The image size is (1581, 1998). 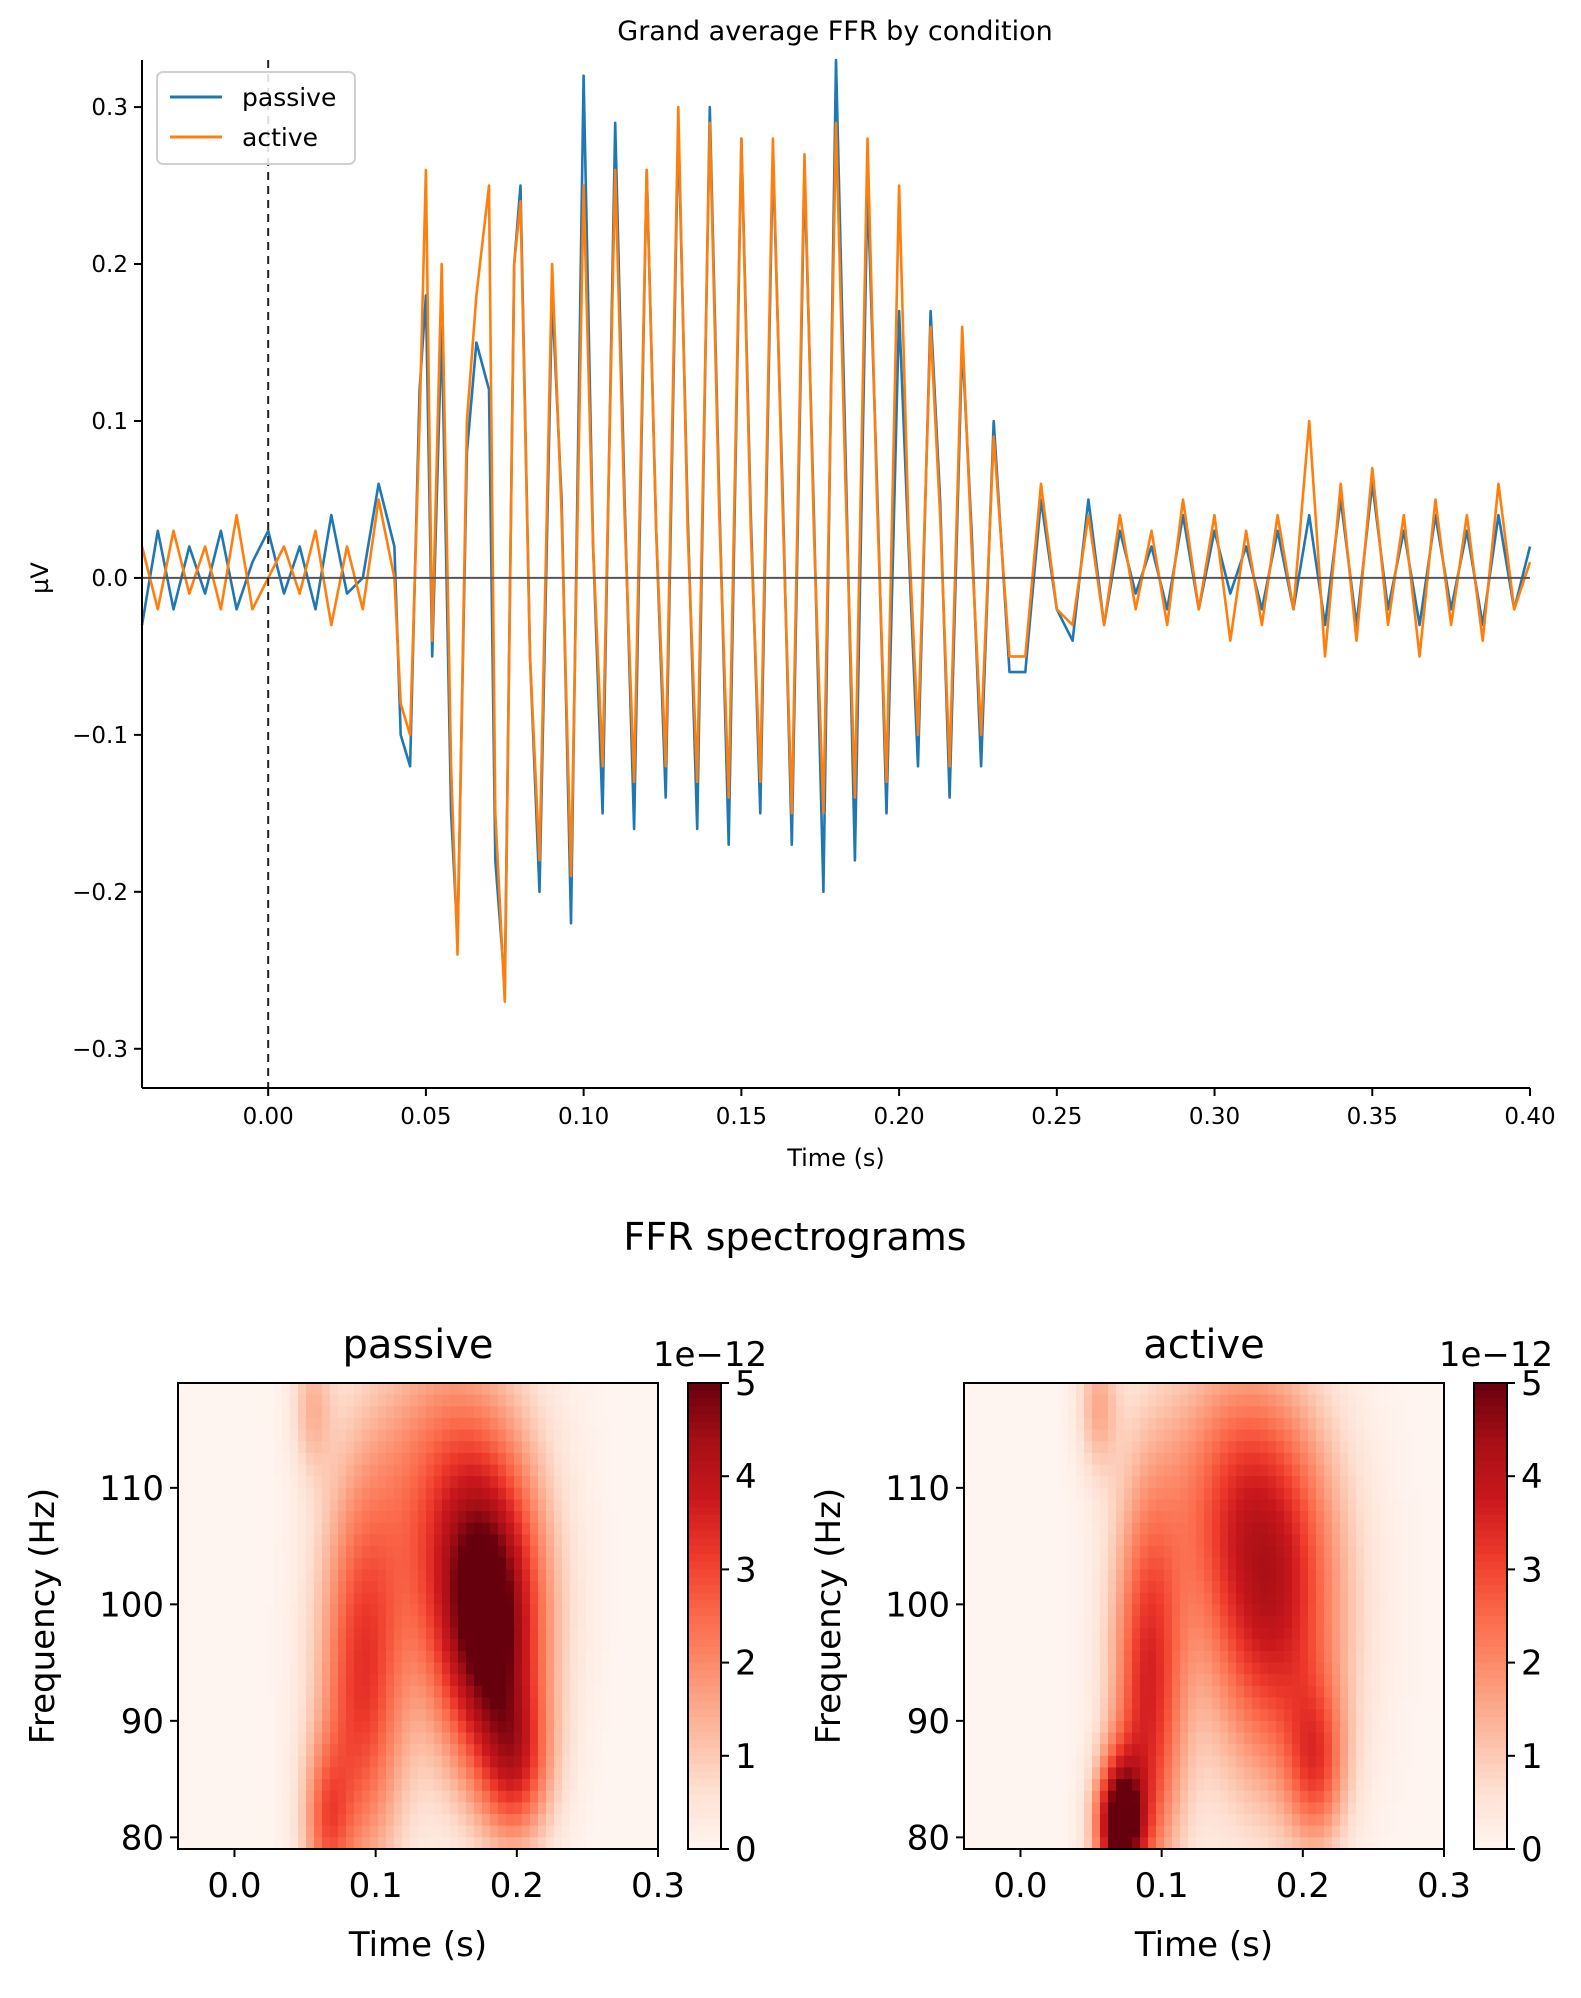 What do you see at coordinates (1303, 1886) in the screenshot?
I see `heatmap-x-tick-label: 0.2` at bounding box center [1303, 1886].